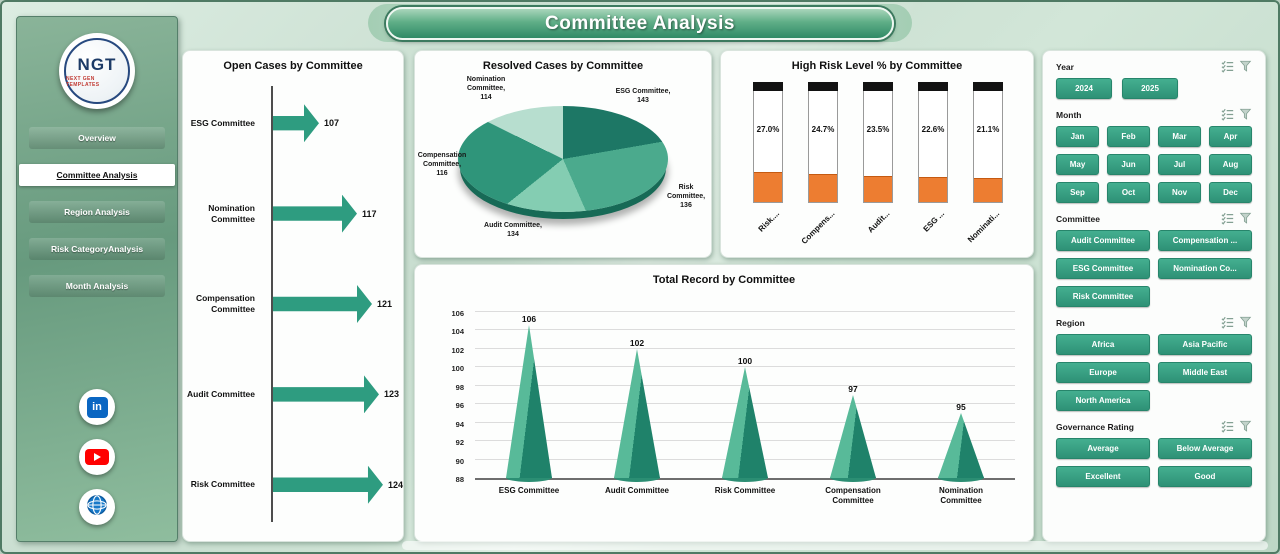 The height and width of the screenshot is (554, 1280). What do you see at coordinates (369, 213) in the screenshot?
I see `value-label: 117` at bounding box center [369, 213].